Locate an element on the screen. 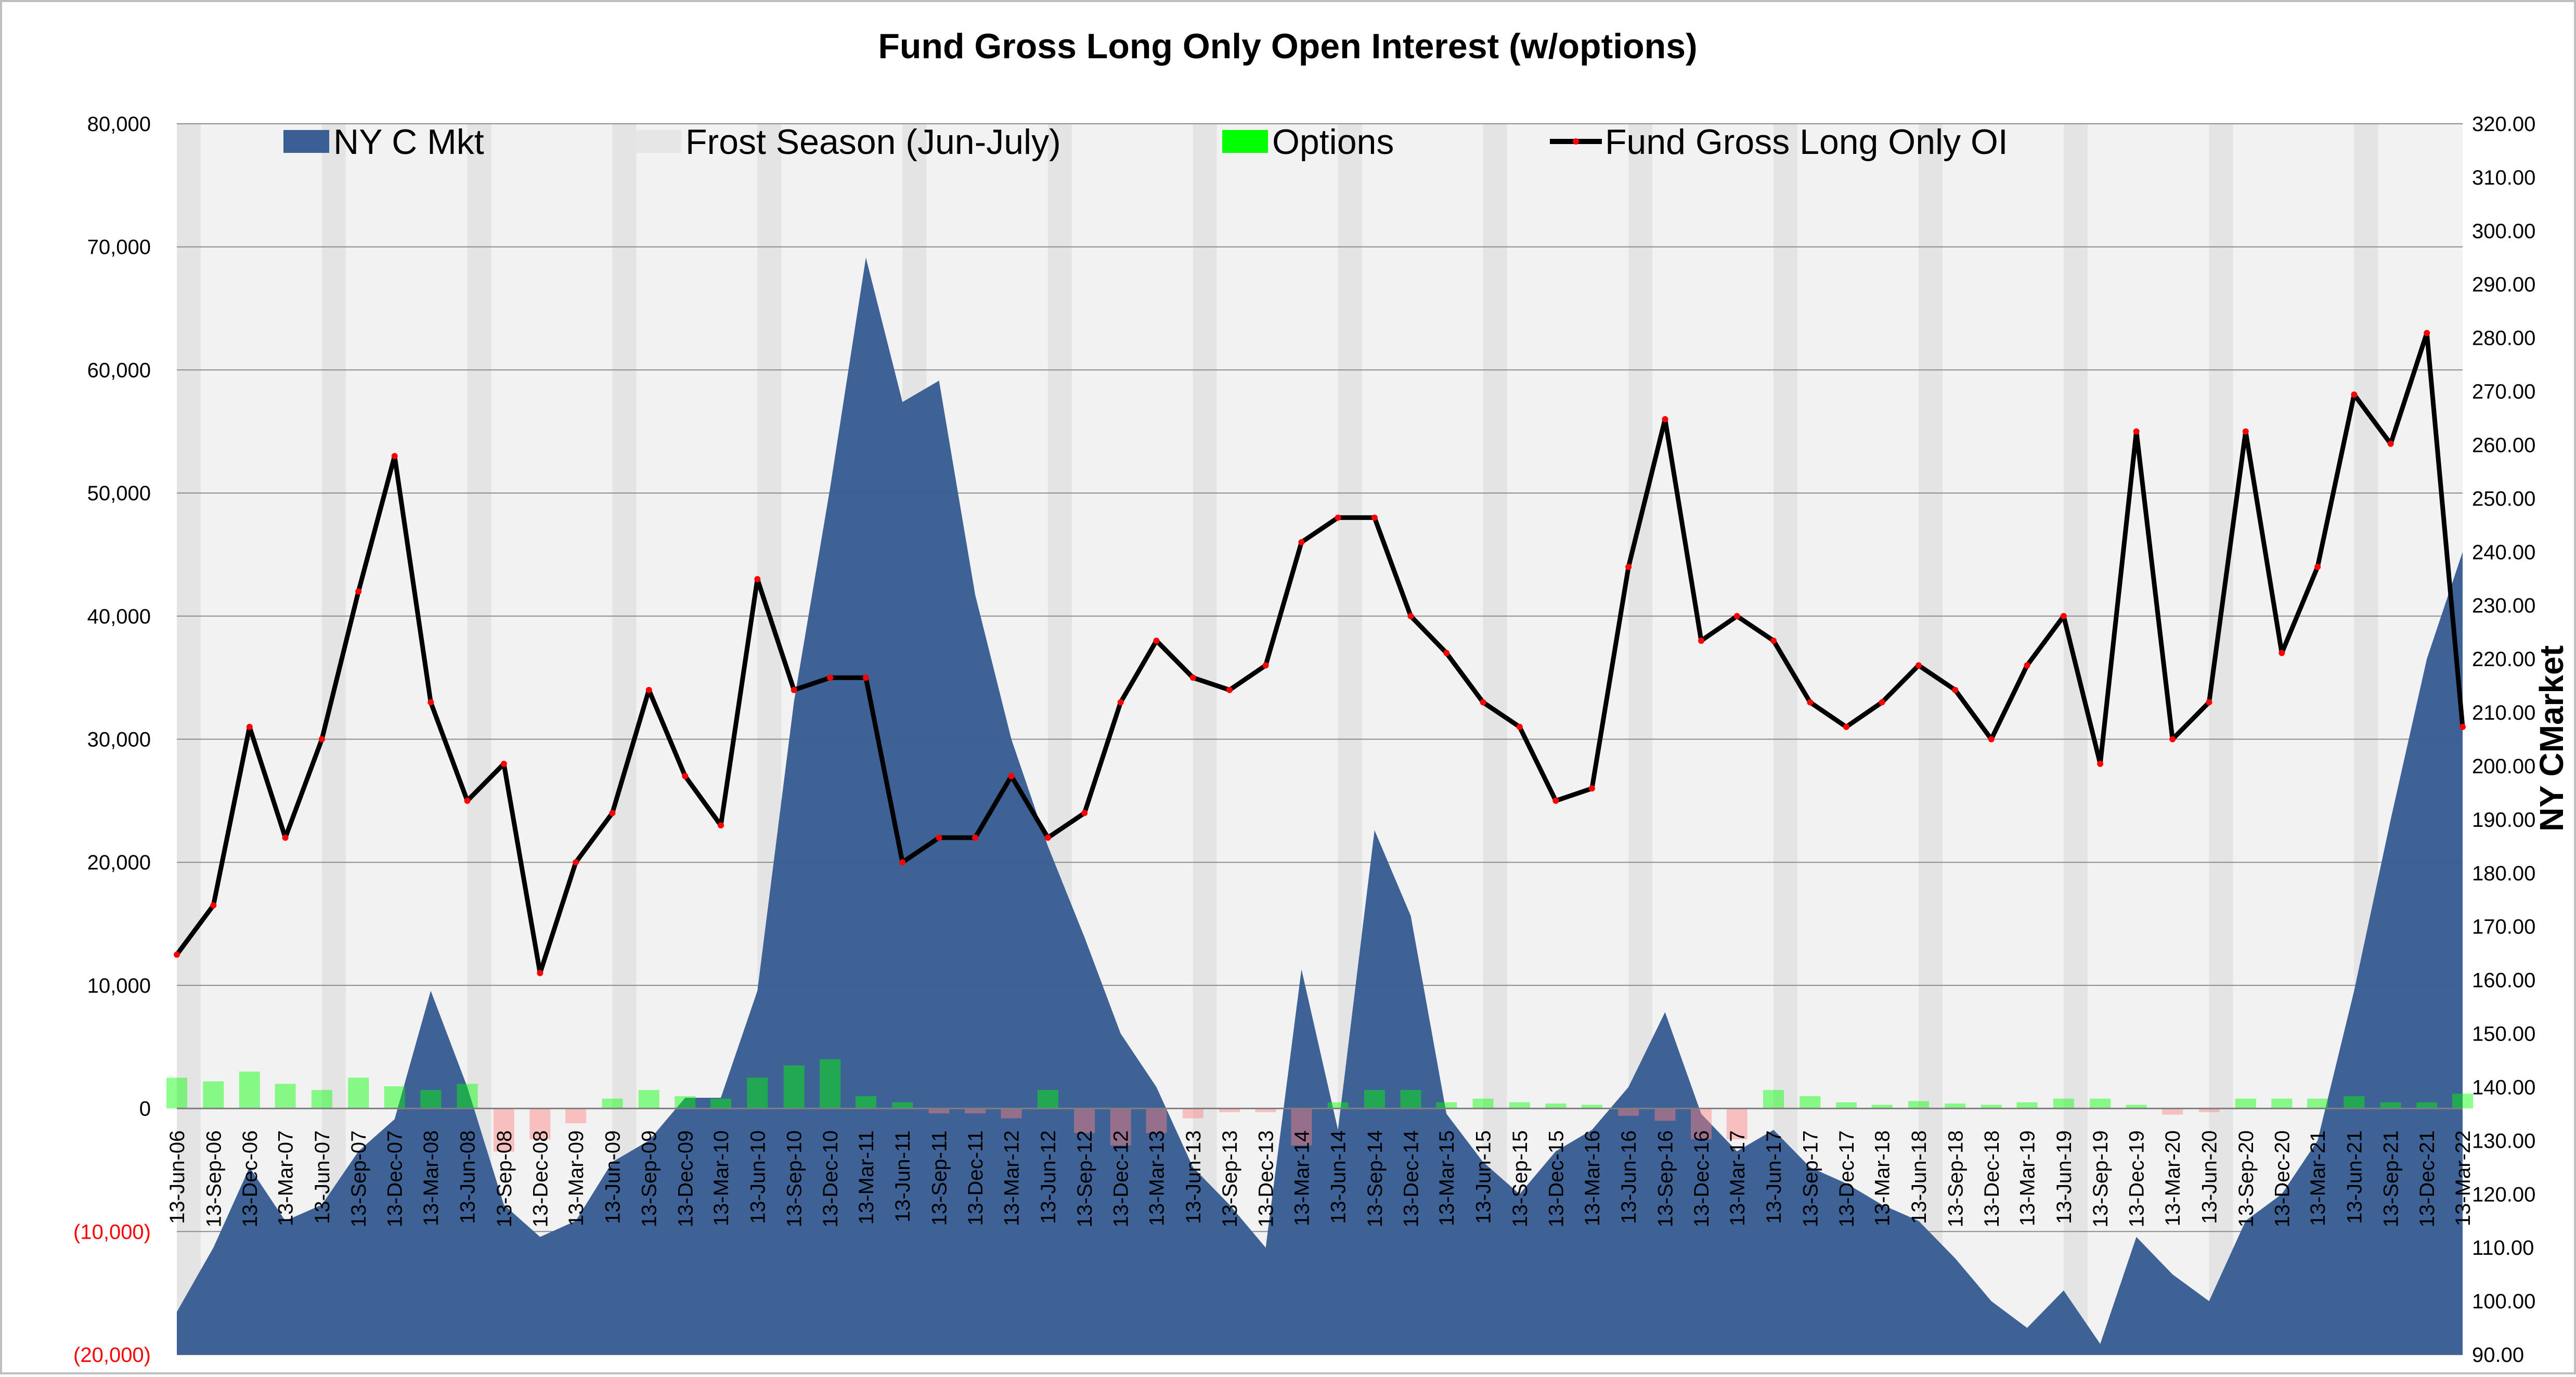 The height and width of the screenshot is (1377, 2576). x-tick-label: 13-Sep-07 is located at coordinates (359, 1179).